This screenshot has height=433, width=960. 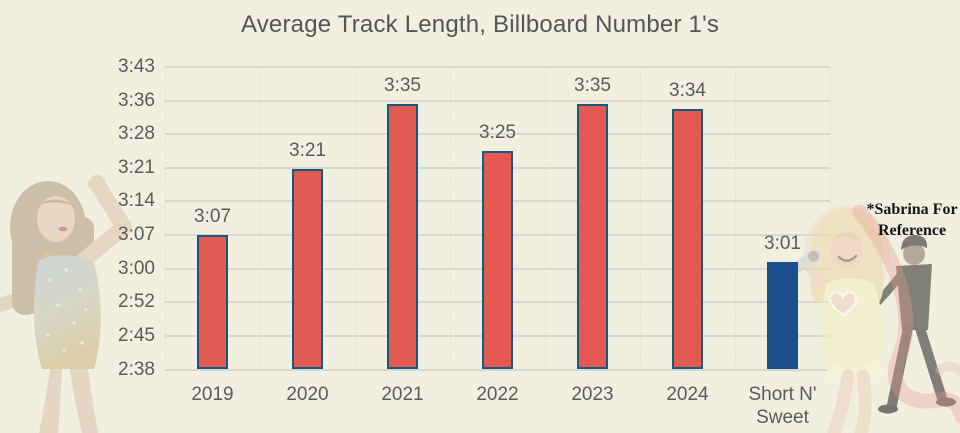 I want to click on data-label: 3:34, so click(x=687, y=90).